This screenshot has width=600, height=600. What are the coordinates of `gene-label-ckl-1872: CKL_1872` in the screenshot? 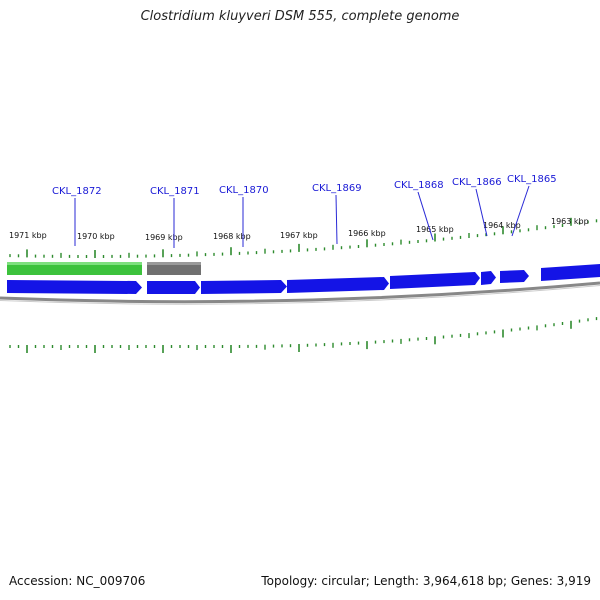 It's located at (77, 191).